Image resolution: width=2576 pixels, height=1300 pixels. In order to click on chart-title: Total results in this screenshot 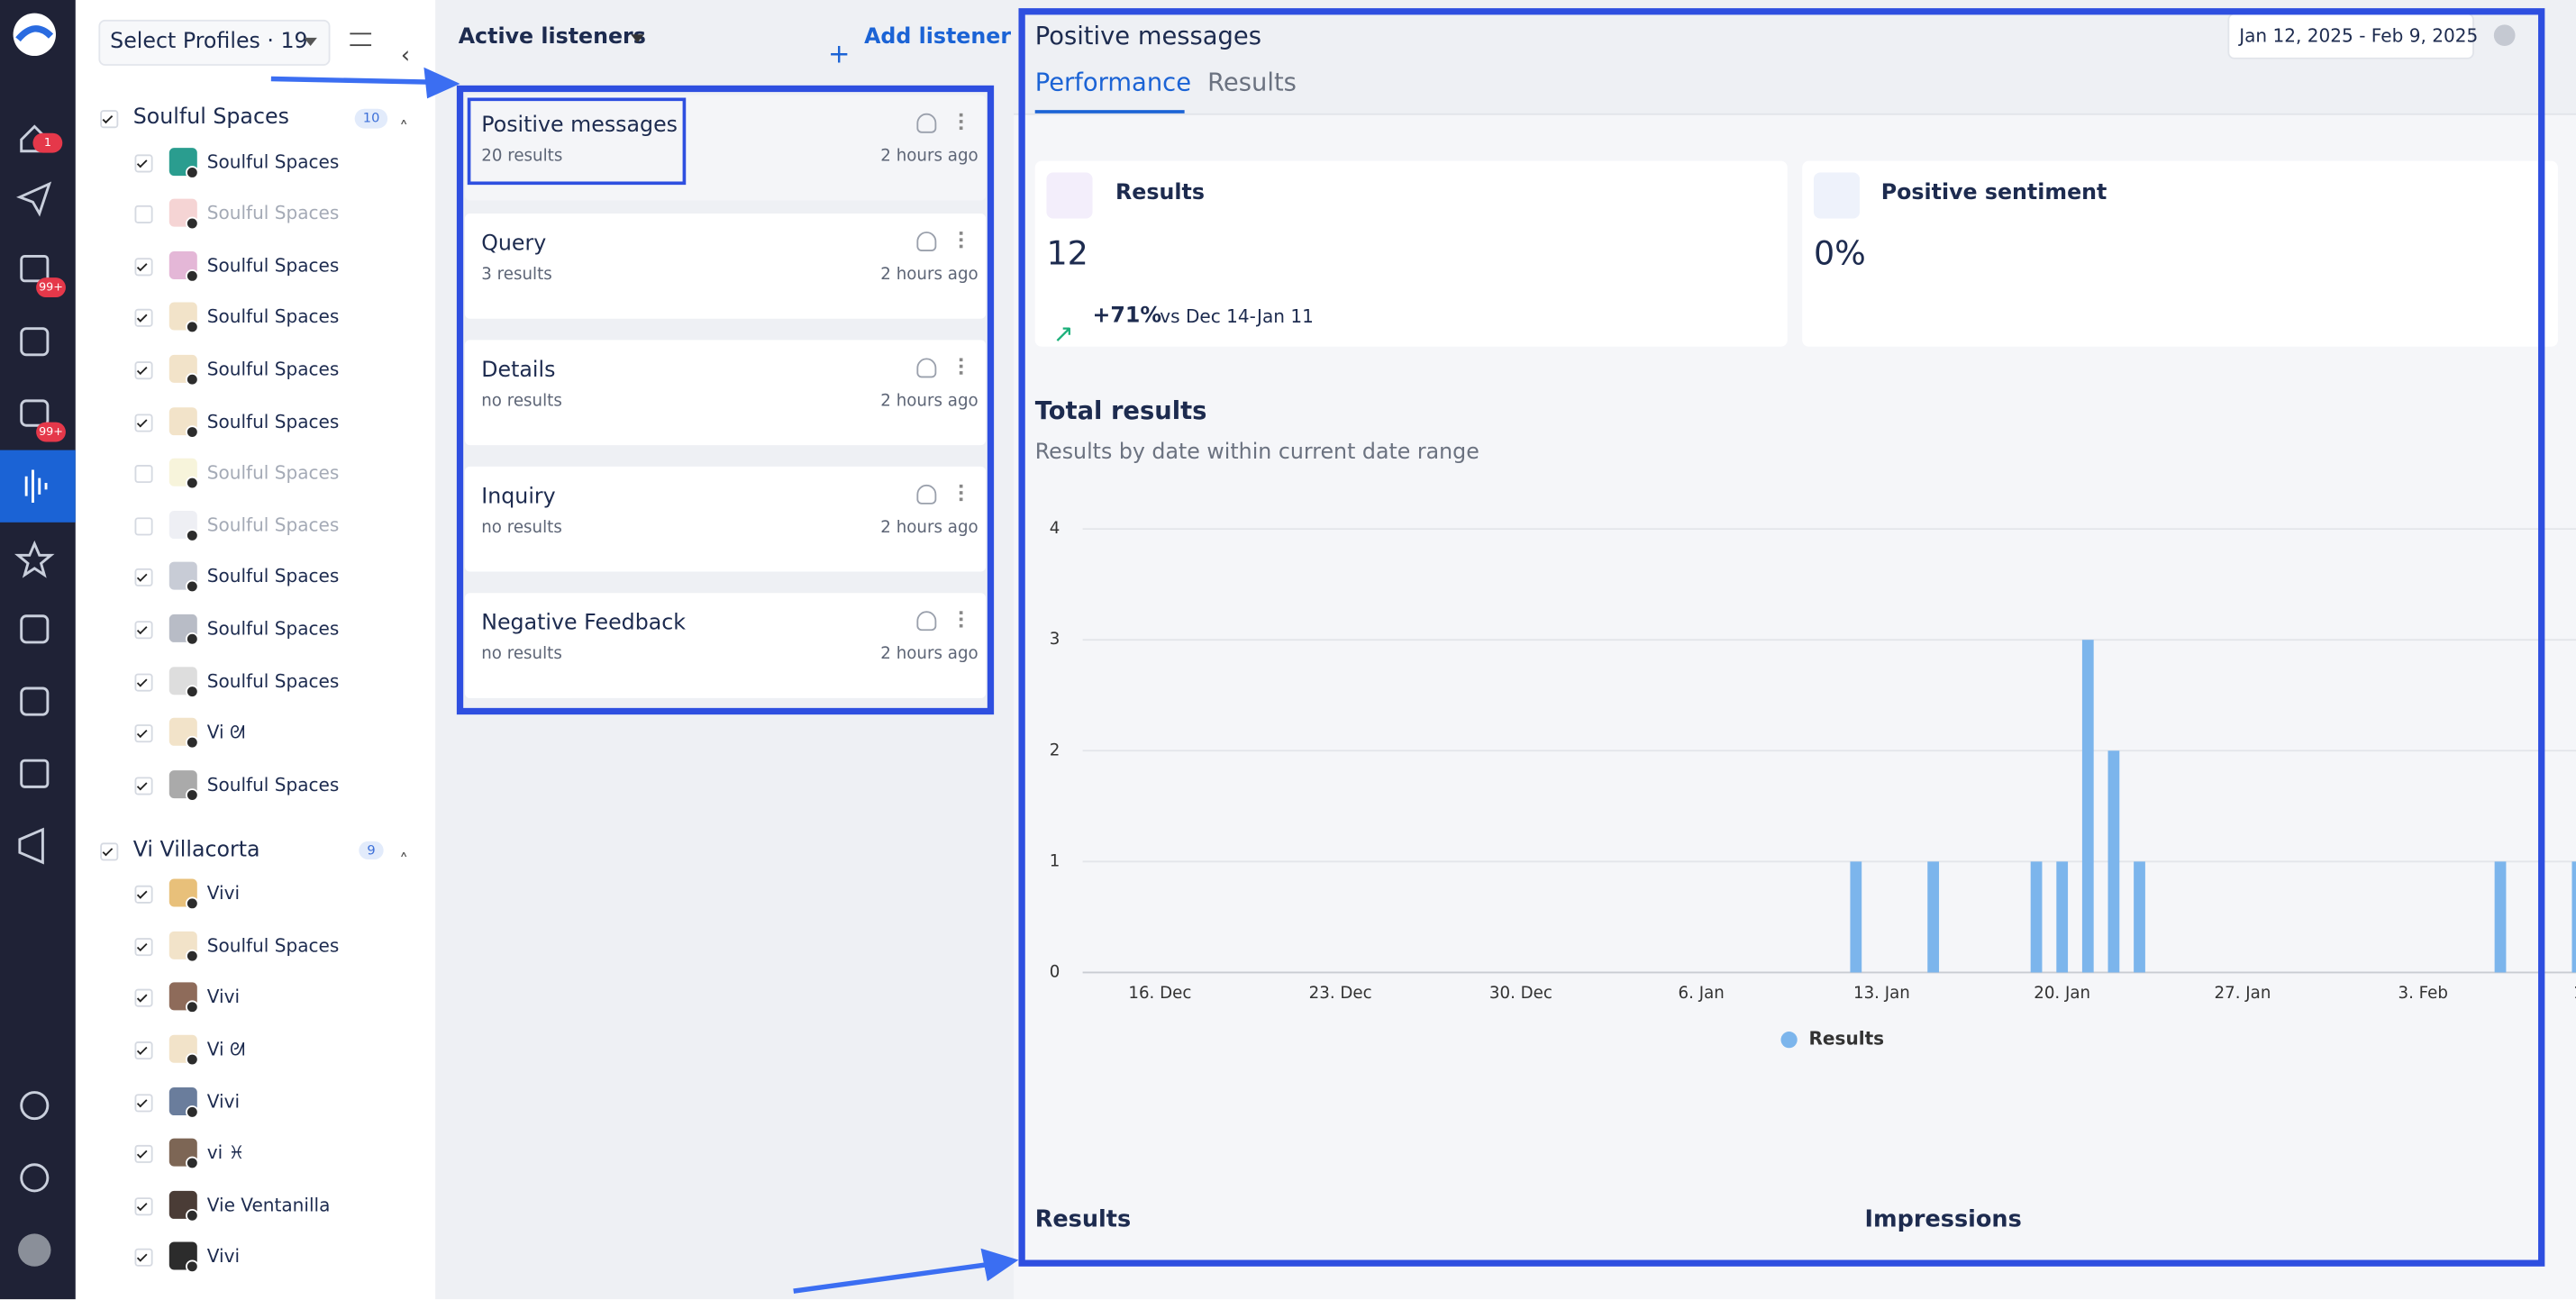, I will do `click(1120, 411)`.